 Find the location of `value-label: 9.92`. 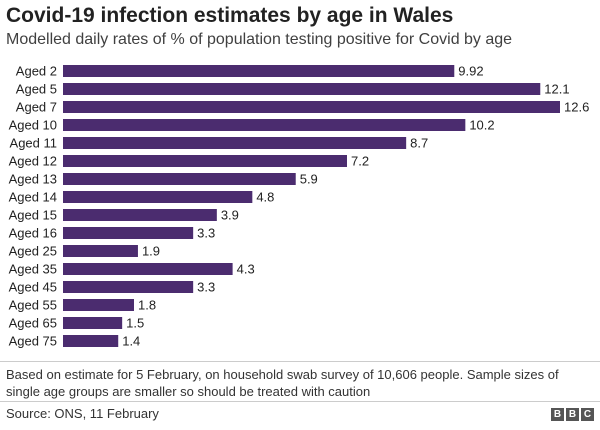

value-label: 9.92 is located at coordinates (470, 71).